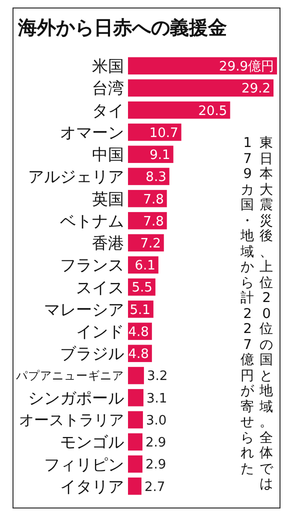 This screenshot has height=518, width=289. I want to click on data-label: 29.9億円, so click(246, 67).